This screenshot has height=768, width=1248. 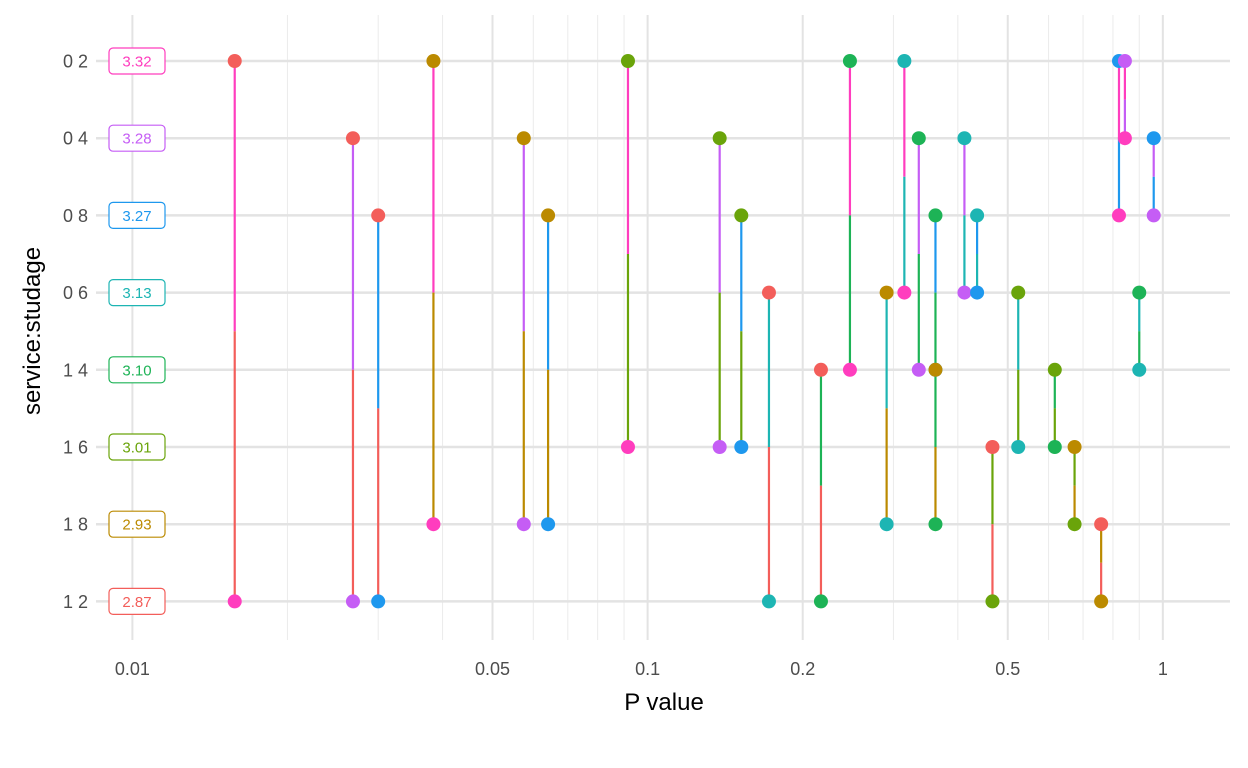 I want to click on mean-label: 3.32, so click(x=137, y=61).